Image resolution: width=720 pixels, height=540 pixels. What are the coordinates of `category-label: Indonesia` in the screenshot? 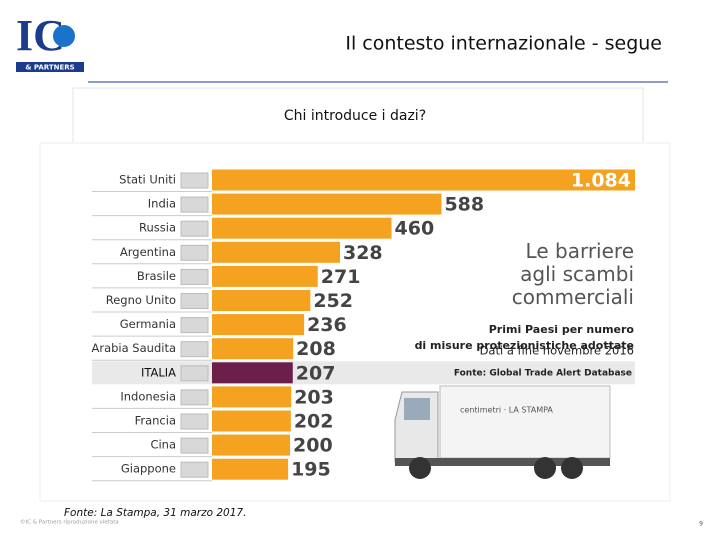 It's located at (148, 396).